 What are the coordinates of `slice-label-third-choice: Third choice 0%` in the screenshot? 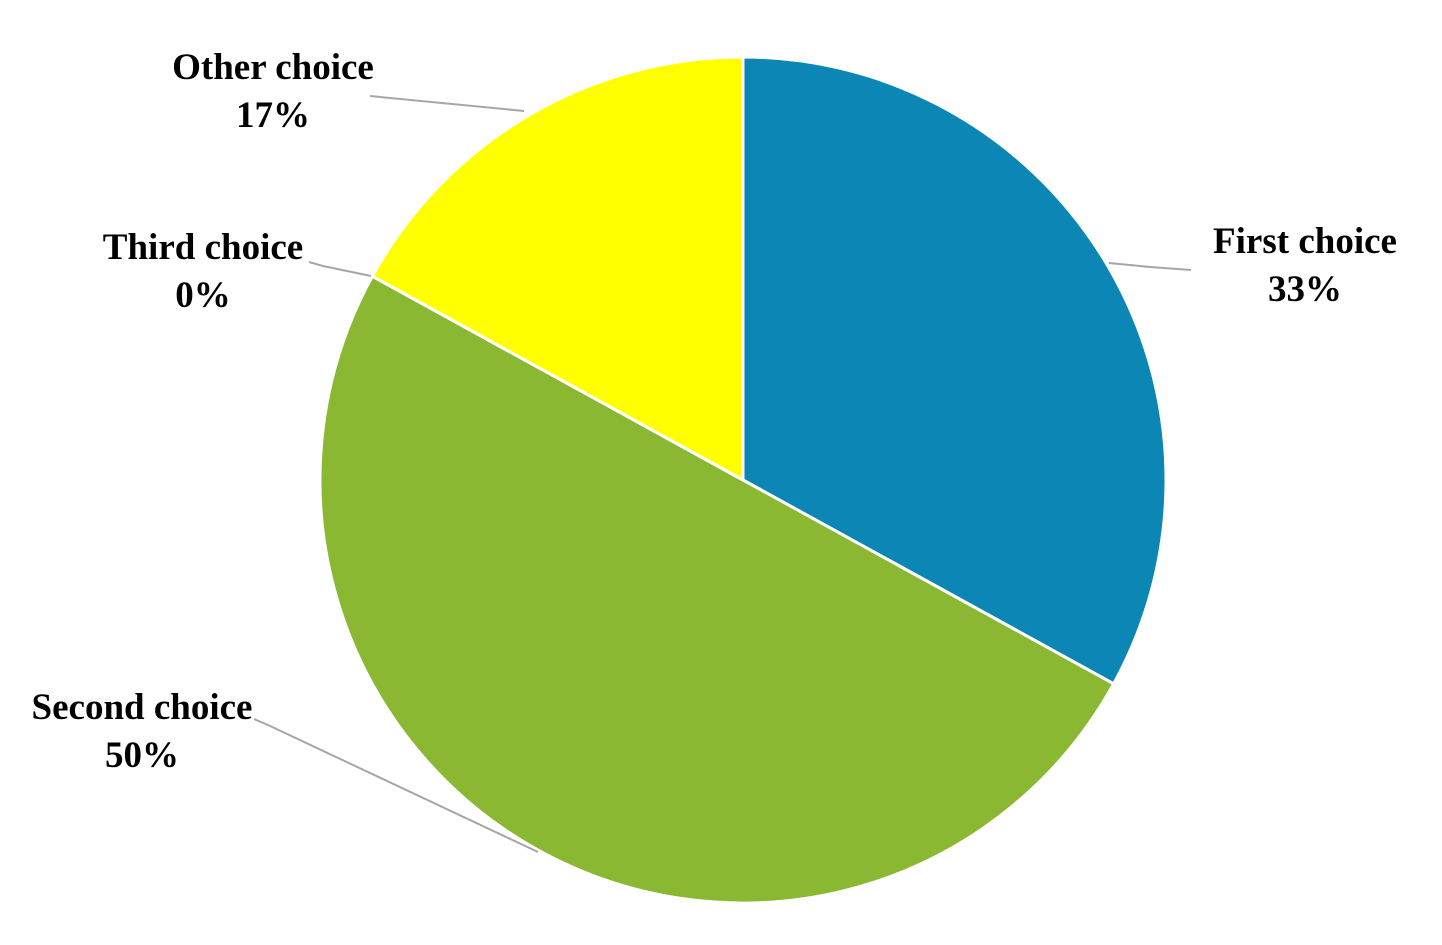 It's located at (203, 272).